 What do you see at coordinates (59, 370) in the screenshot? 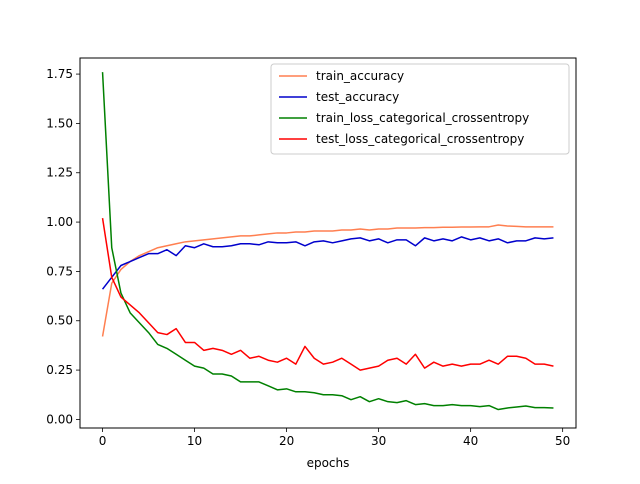
I see `y-tick-label: 0.25` at bounding box center [59, 370].